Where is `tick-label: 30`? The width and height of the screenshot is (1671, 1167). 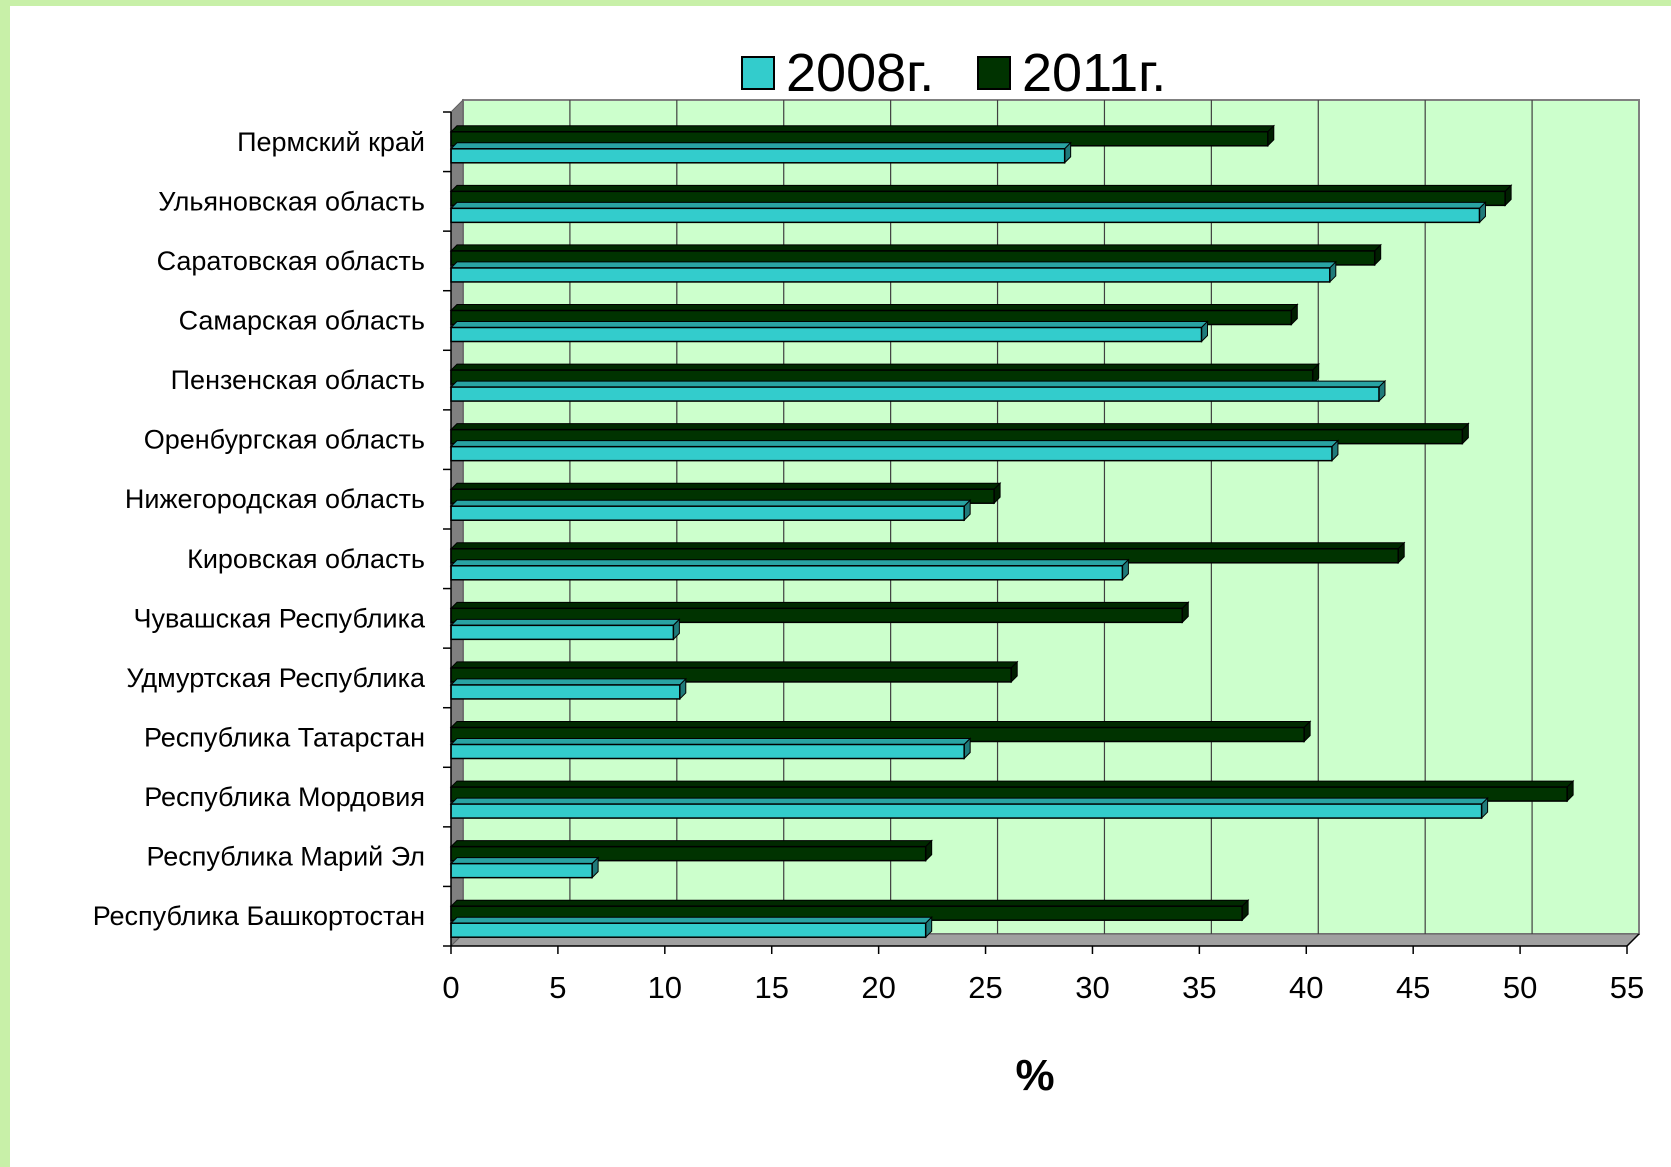
tick-label: 30 is located at coordinates (1092, 987).